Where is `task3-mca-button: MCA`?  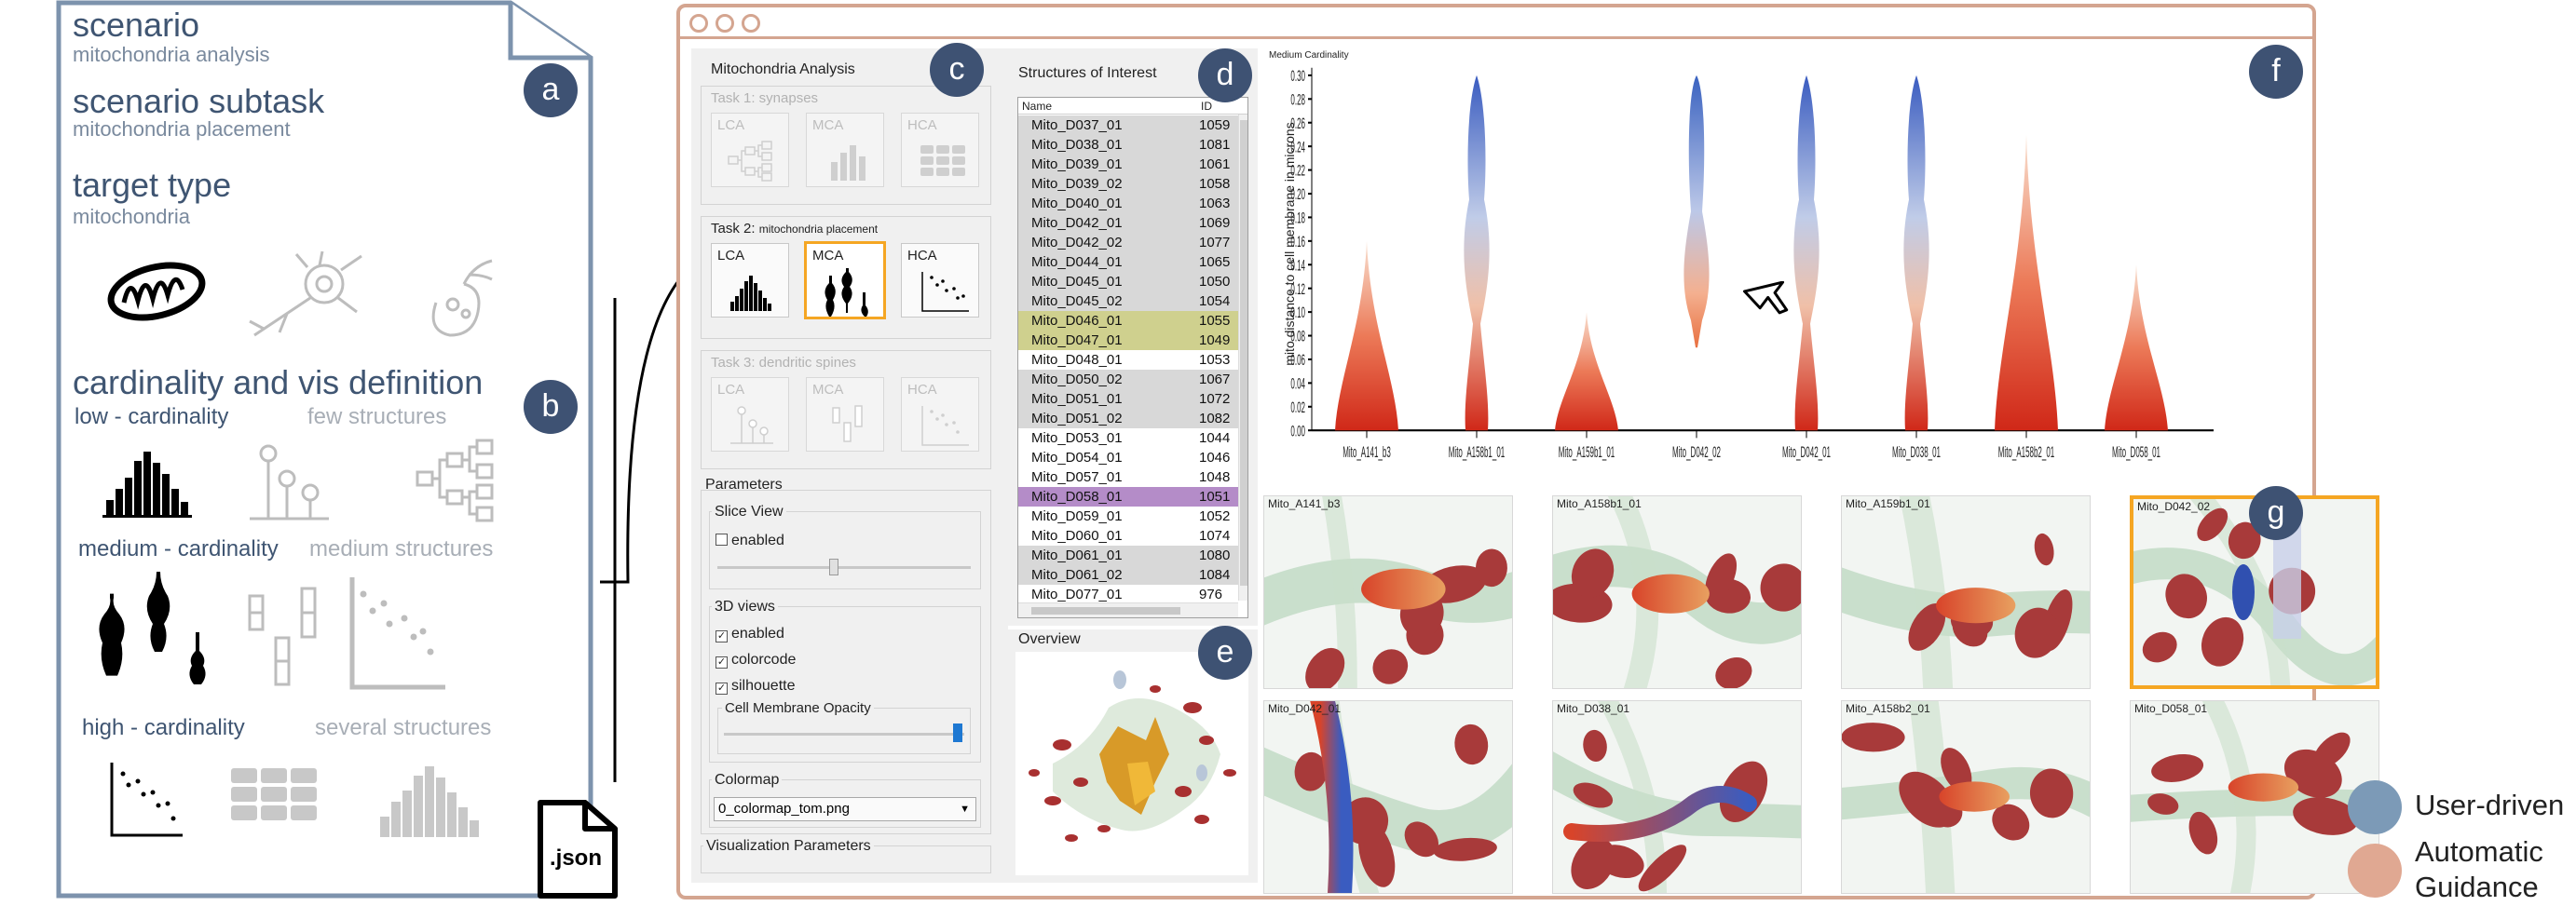
task3-mca-button: MCA is located at coordinates (845, 414).